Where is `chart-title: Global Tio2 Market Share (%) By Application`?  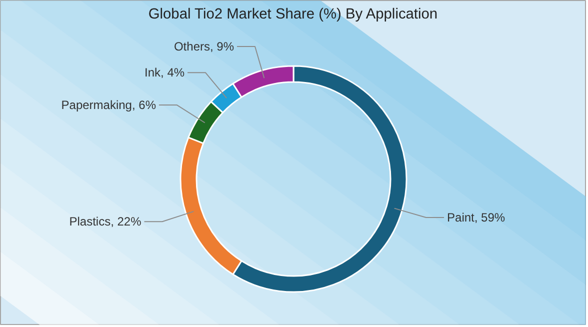
chart-title: Global Tio2 Market Share (%) By Application is located at coordinates (293, 14).